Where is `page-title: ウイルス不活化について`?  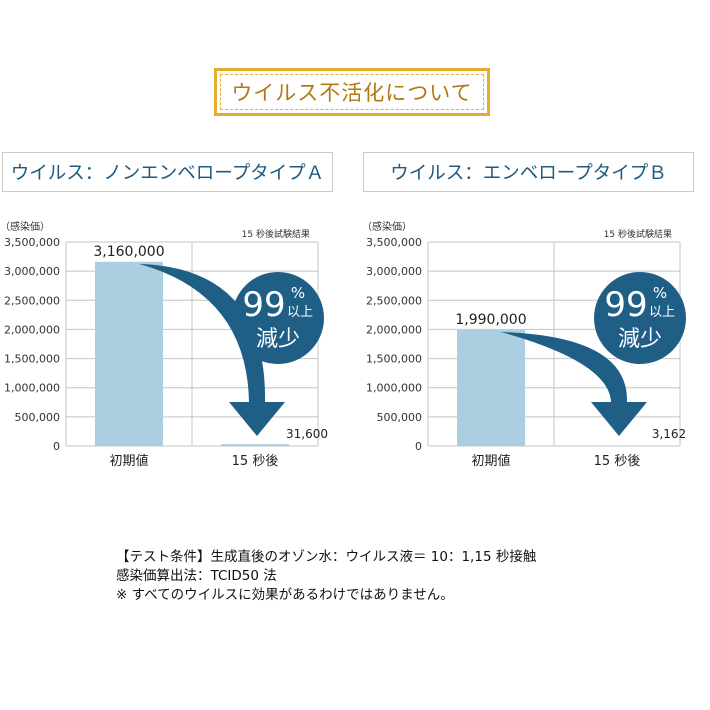
page-title: ウイルス不活化について is located at coordinates (352, 92).